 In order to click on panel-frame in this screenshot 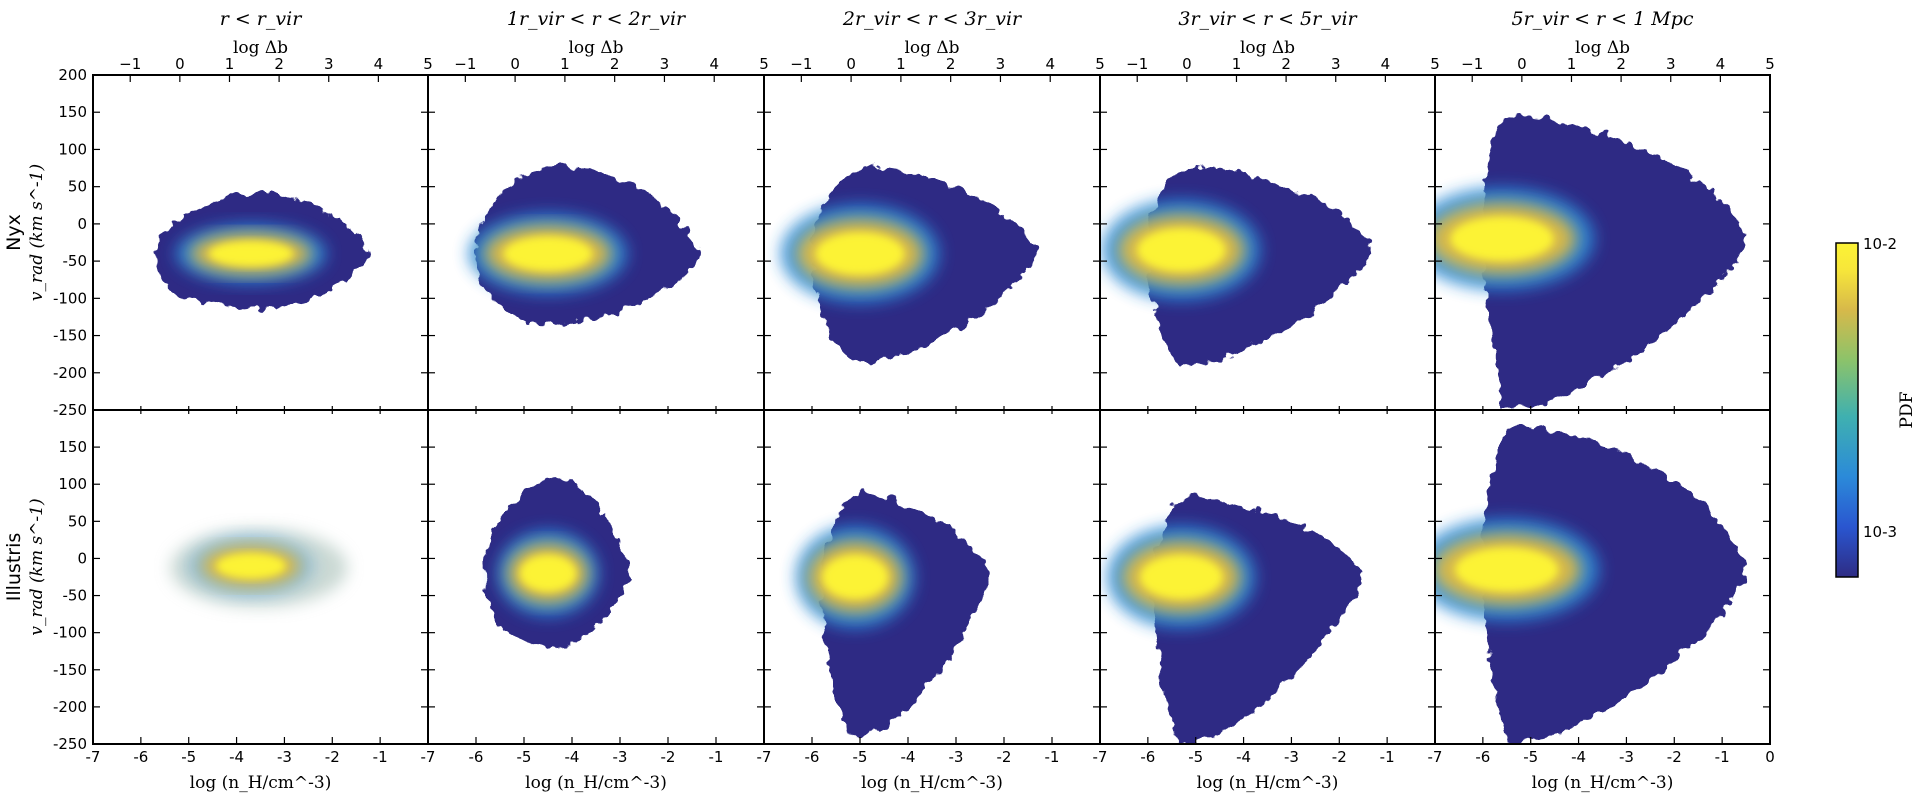, I will do `click(1602, 577)`.